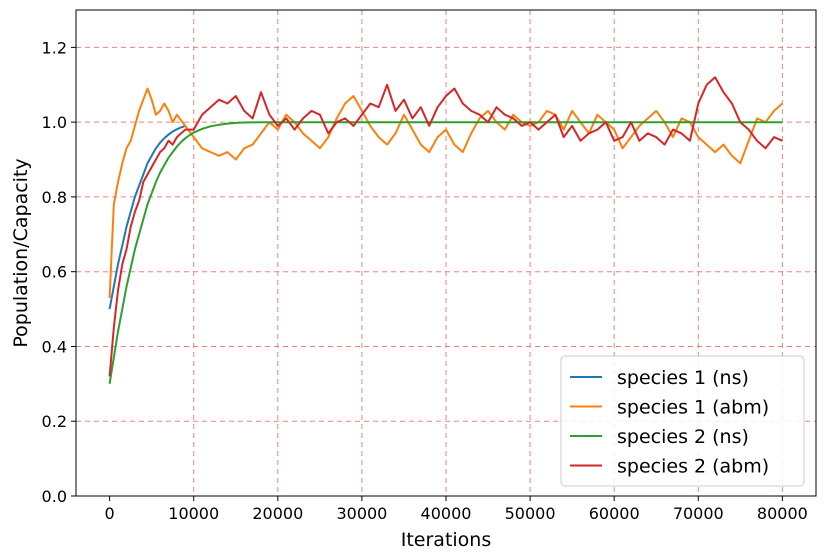 This screenshot has width=824, height=560. I want to click on y-axis-label: Population/Capacity, so click(21, 252).